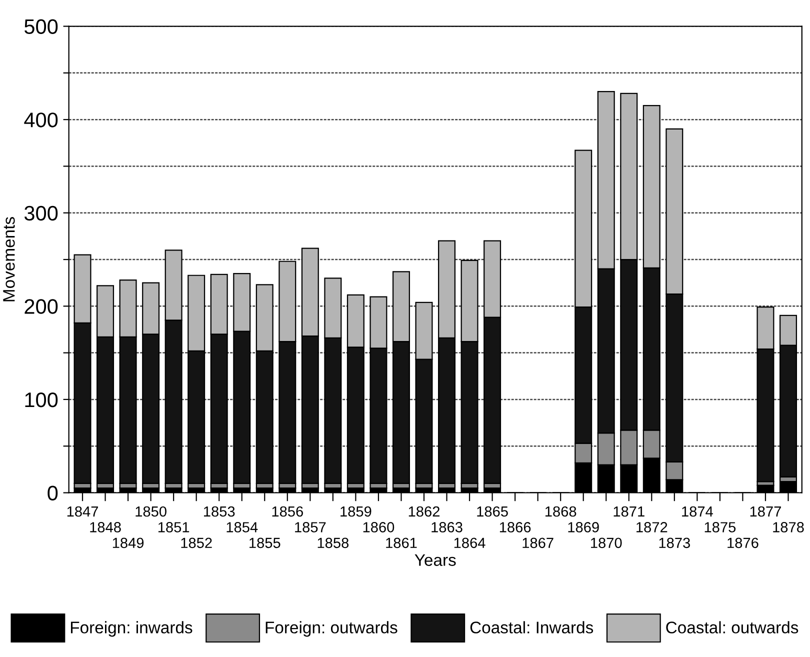 This screenshot has height=657, width=810. Describe the element at coordinates (788, 527) in the screenshot. I see `x-tick-label: 1878` at that location.